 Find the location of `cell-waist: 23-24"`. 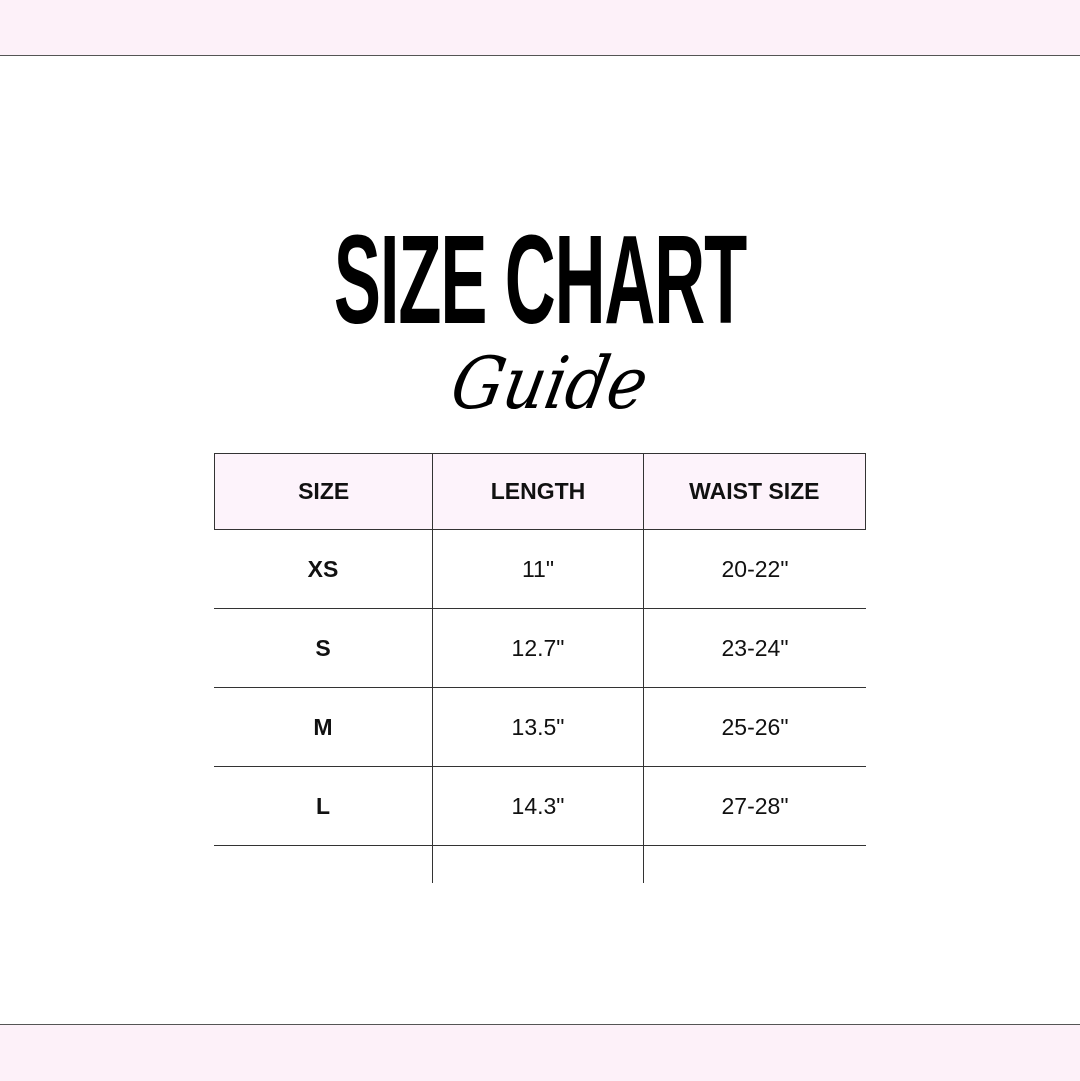

cell-waist: 23-24" is located at coordinates (755, 647).